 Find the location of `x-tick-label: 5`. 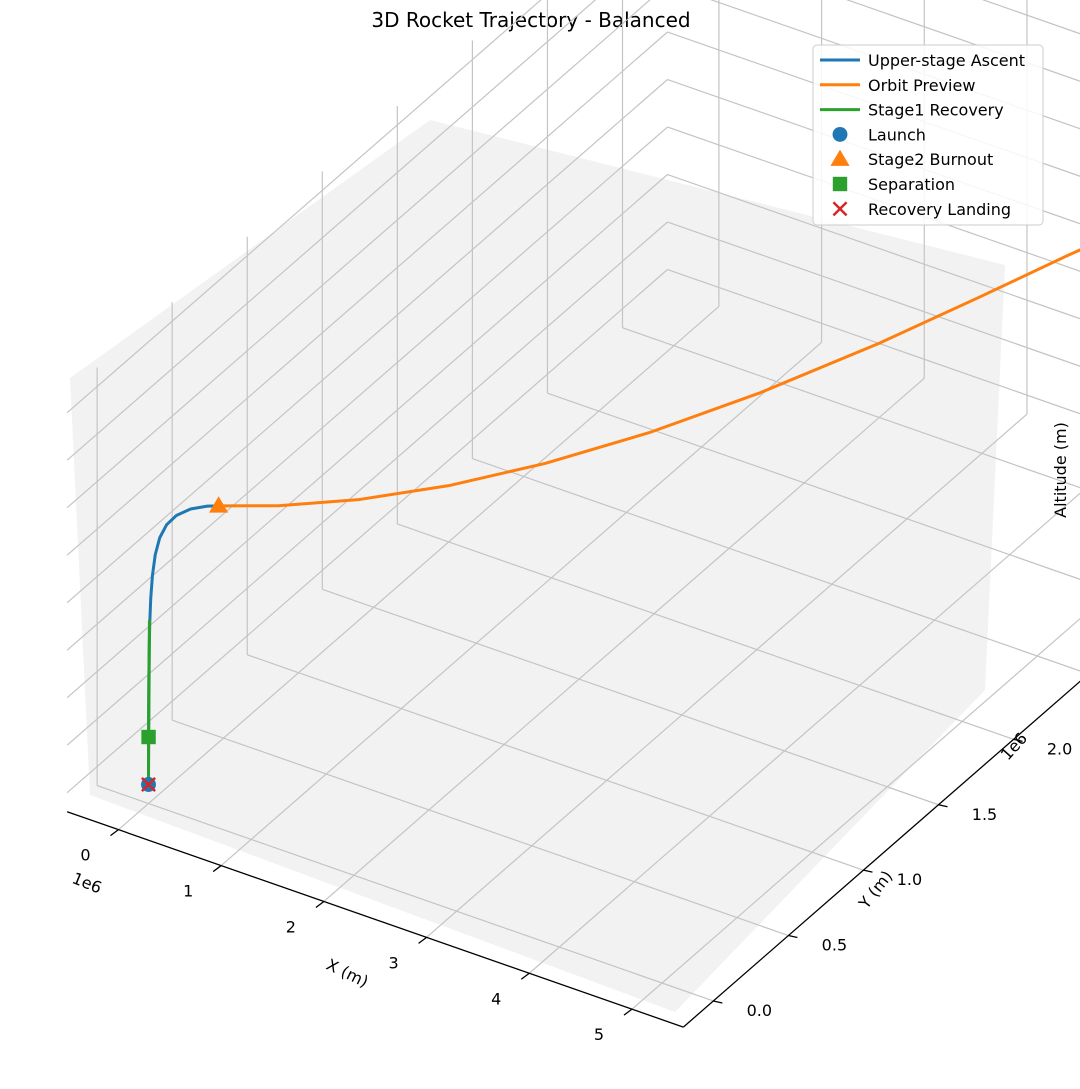

x-tick-label: 5 is located at coordinates (599, 1034).